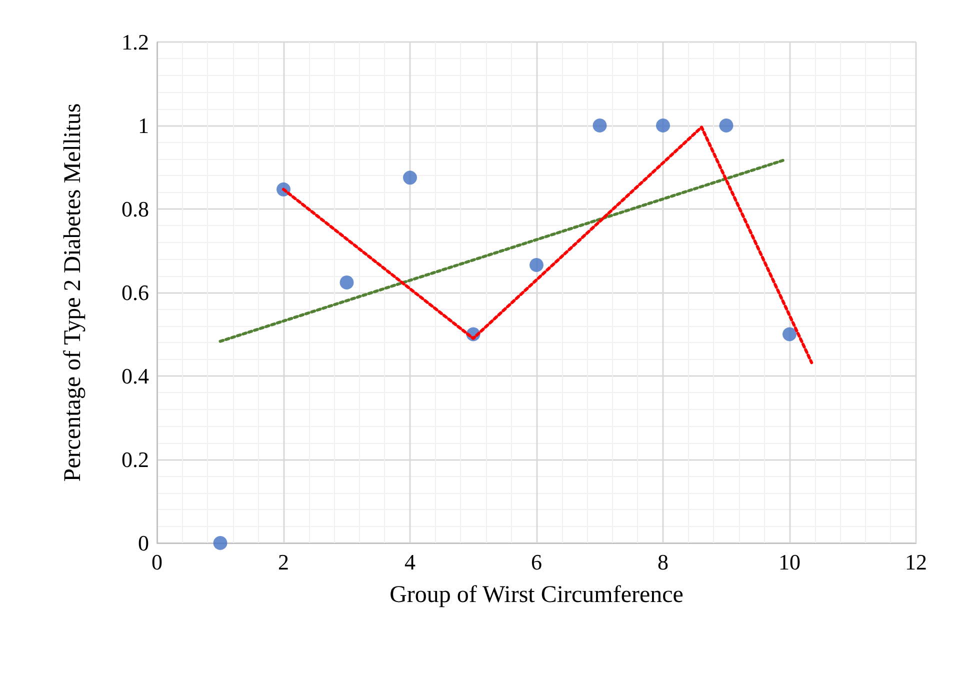 The image size is (957, 681). I want to click on y-tick-label: 0.2, so click(135, 459).